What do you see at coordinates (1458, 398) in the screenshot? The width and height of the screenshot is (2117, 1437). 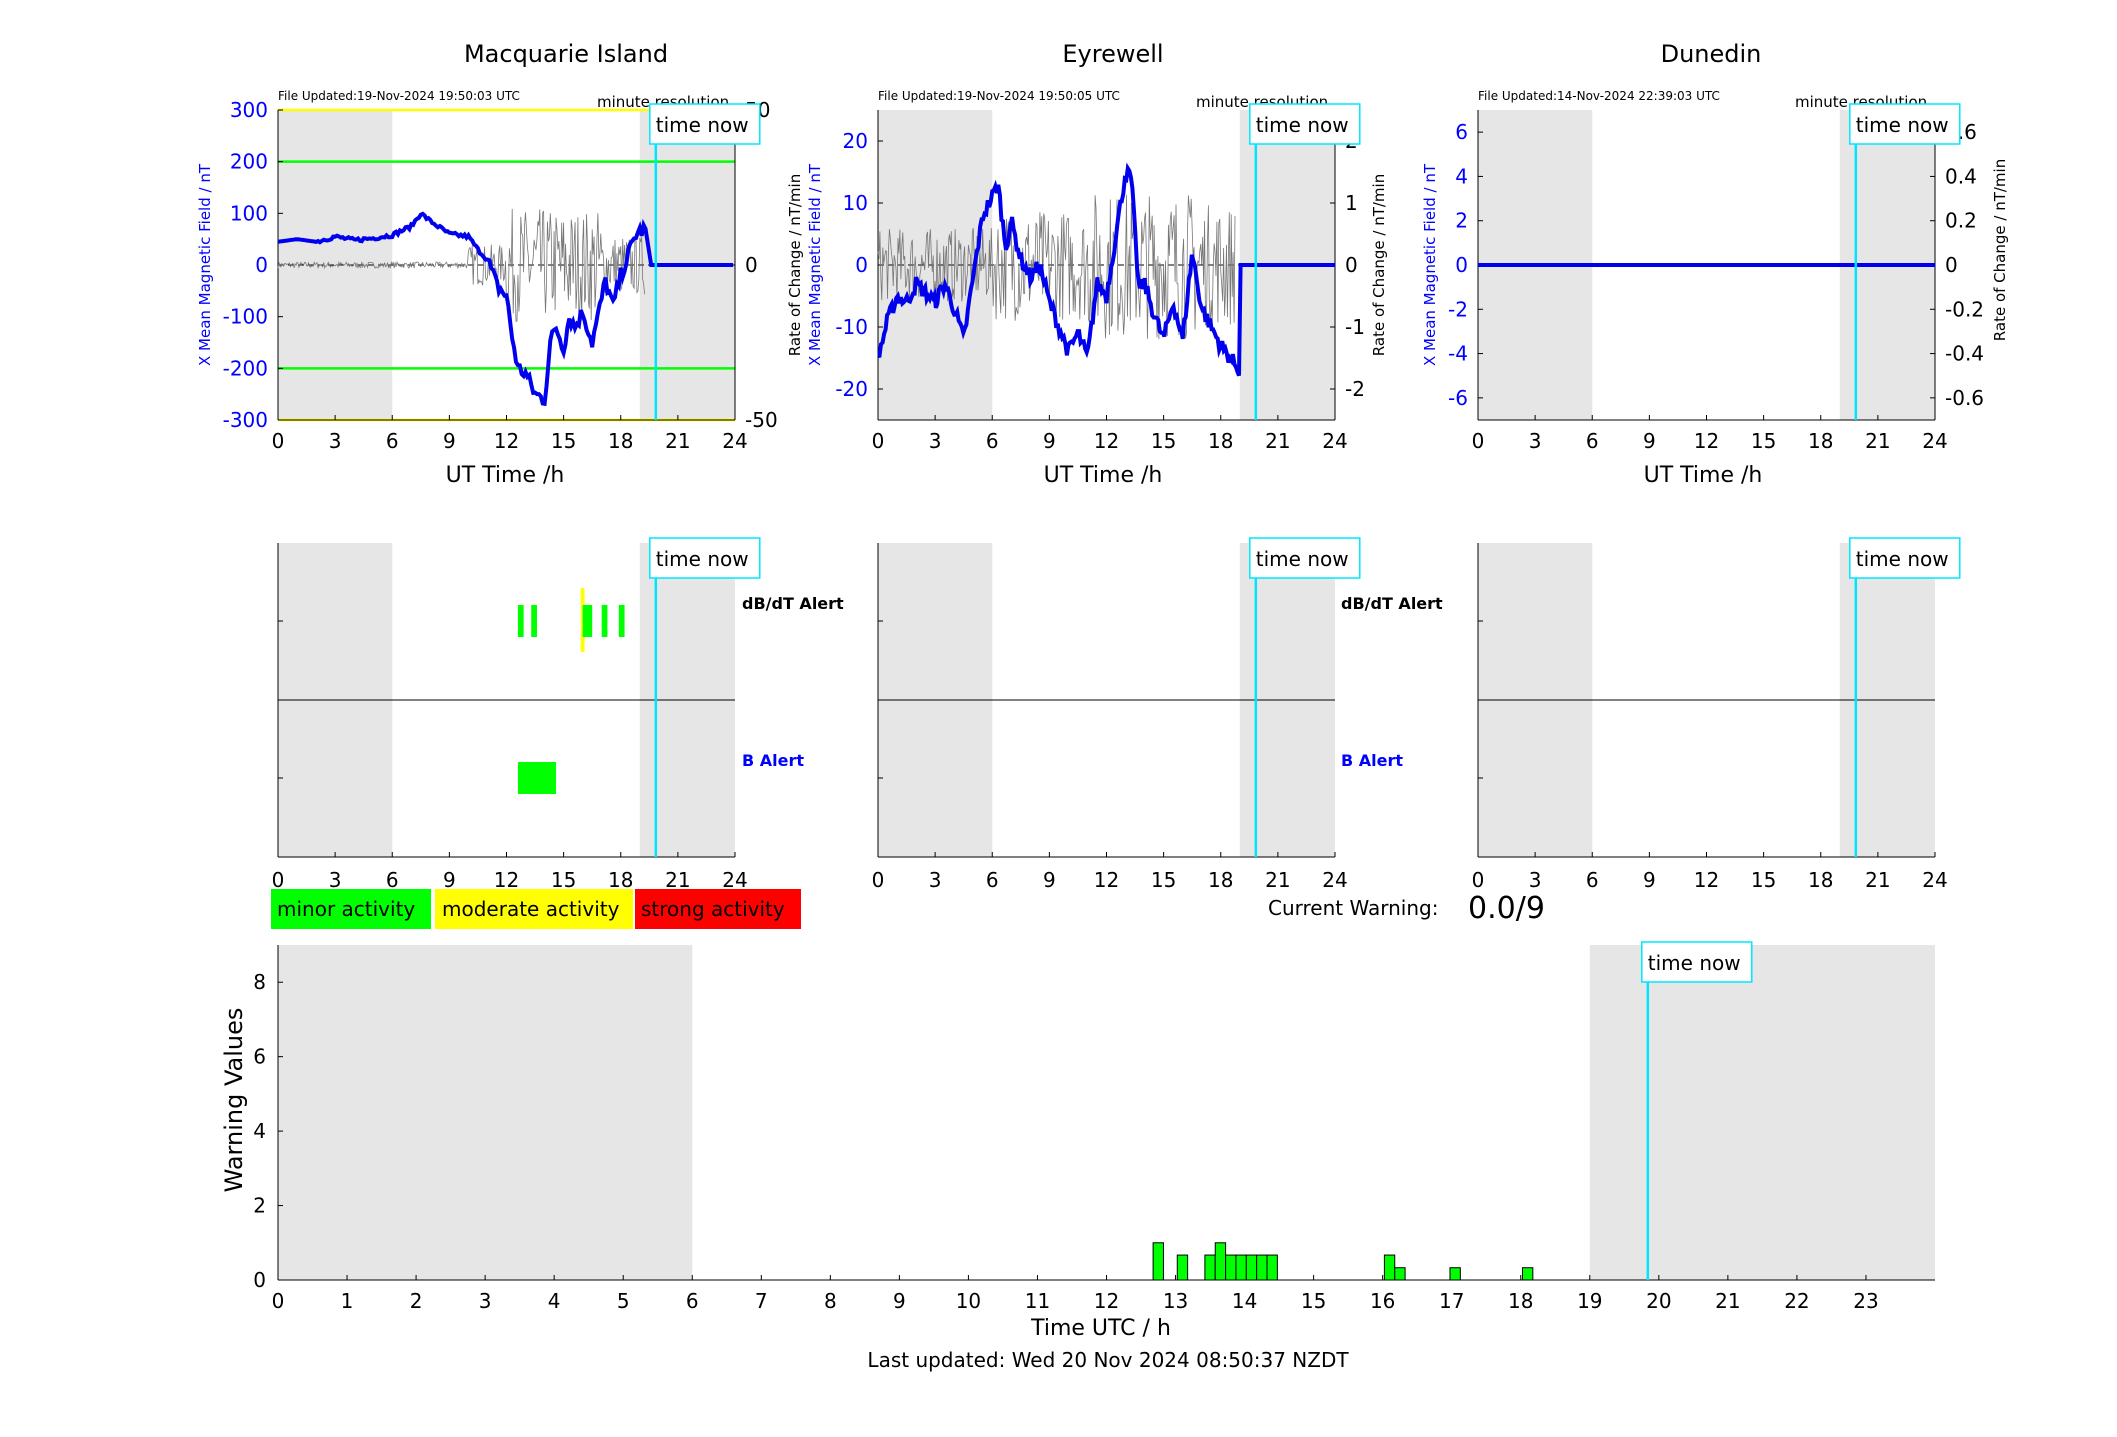 I see `y-tick-label: -6` at bounding box center [1458, 398].